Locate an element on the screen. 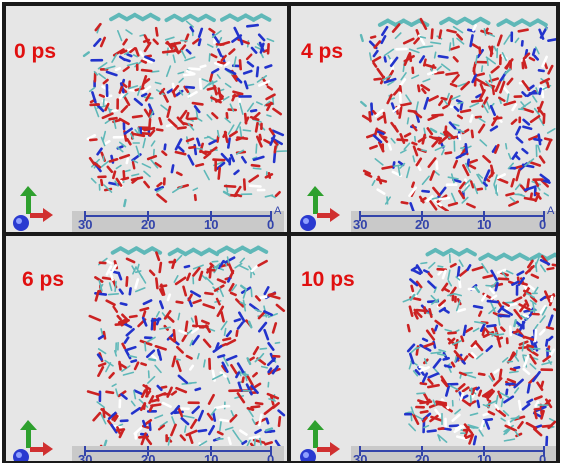 This screenshot has height=466, width=563. time-label: 4 ps is located at coordinates (322, 51).